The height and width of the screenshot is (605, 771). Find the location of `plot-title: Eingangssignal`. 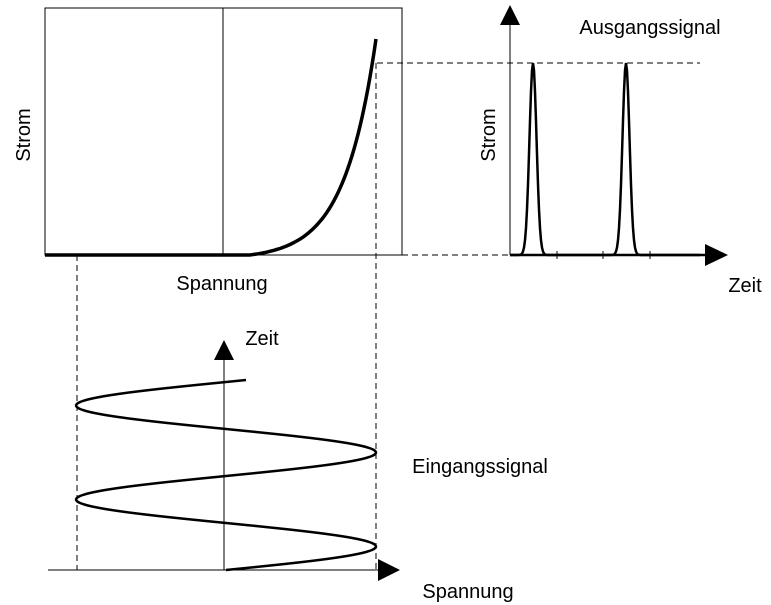

plot-title: Eingangssignal is located at coordinates (480, 467).